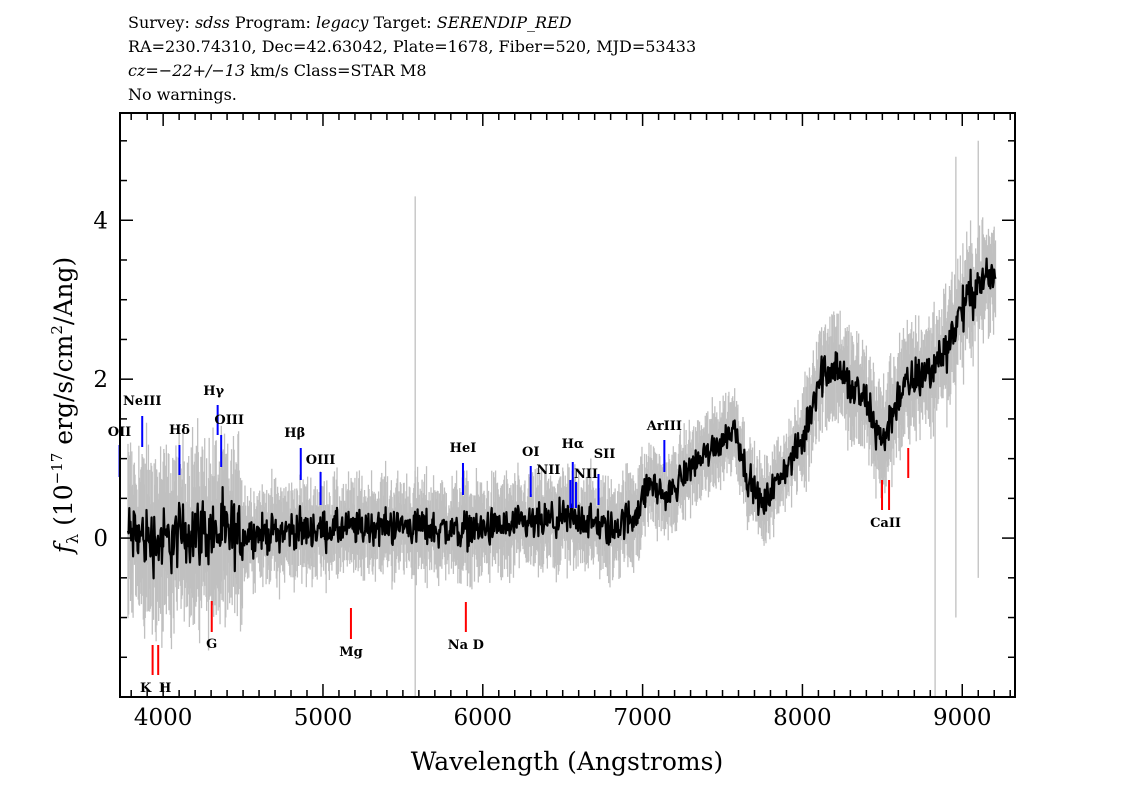  Describe the element at coordinates (213, 391) in the screenshot. I see `emission-line-label: Hγ` at that location.